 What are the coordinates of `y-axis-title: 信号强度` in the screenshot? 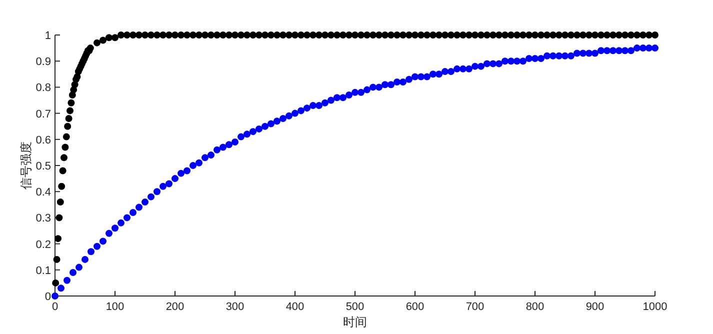 It's located at (26, 166).